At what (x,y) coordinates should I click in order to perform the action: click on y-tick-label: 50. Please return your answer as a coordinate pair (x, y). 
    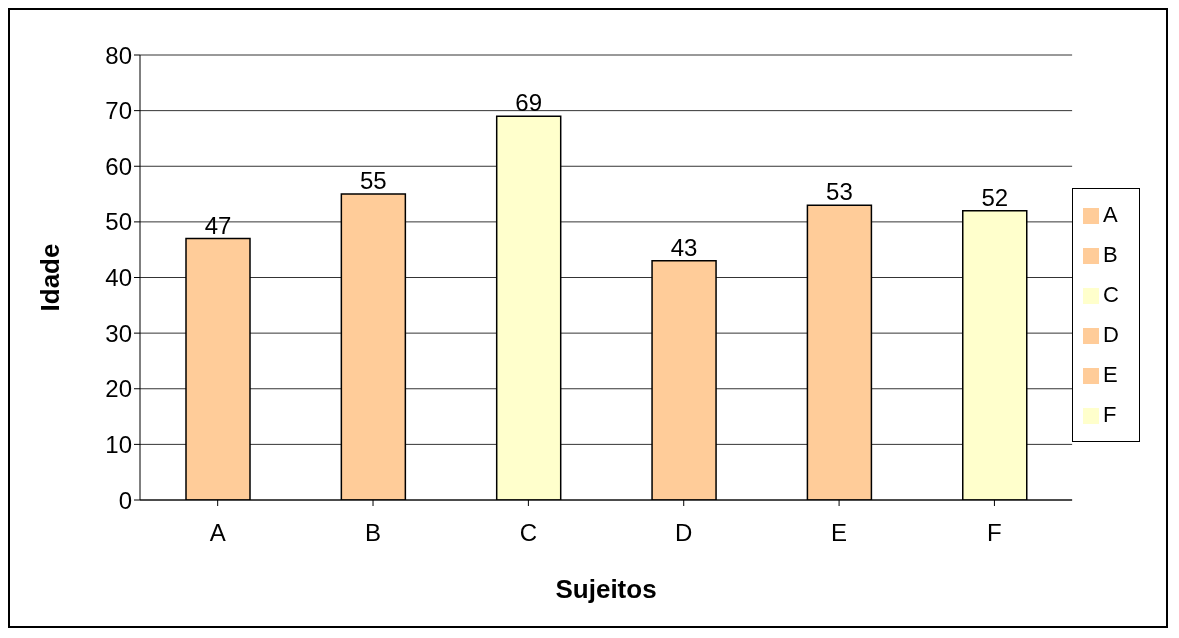
    Looking at the image, I should click on (118, 222).